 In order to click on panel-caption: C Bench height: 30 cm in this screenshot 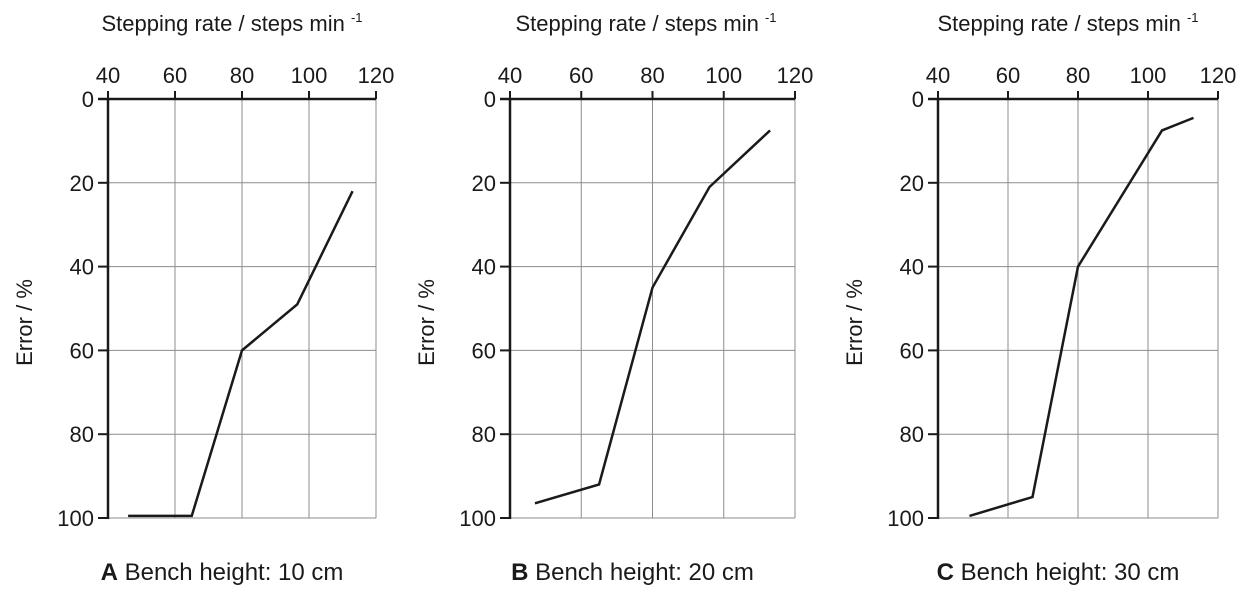, I will do `click(1058, 572)`.